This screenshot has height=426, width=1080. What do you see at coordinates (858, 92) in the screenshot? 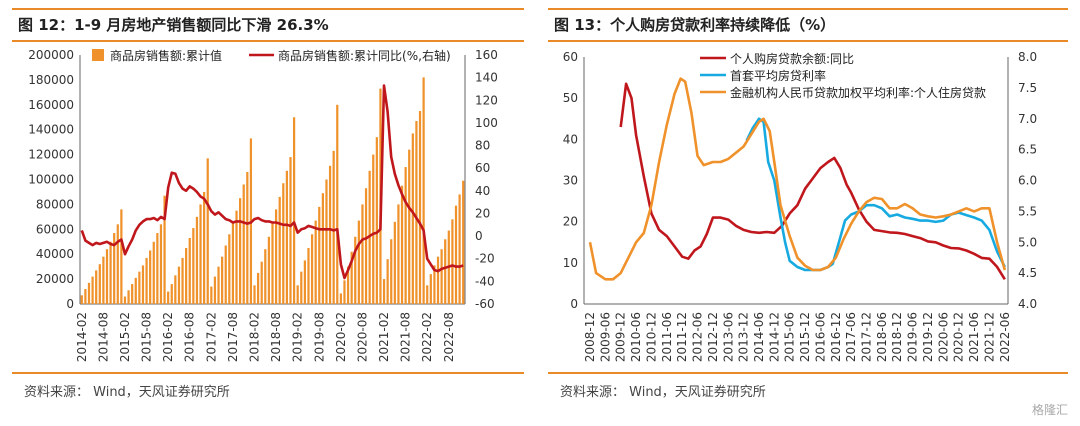
I see `legend-label-3: 金融机构人民币贷款加权平均利率:个人住房贷款` at bounding box center [858, 92].